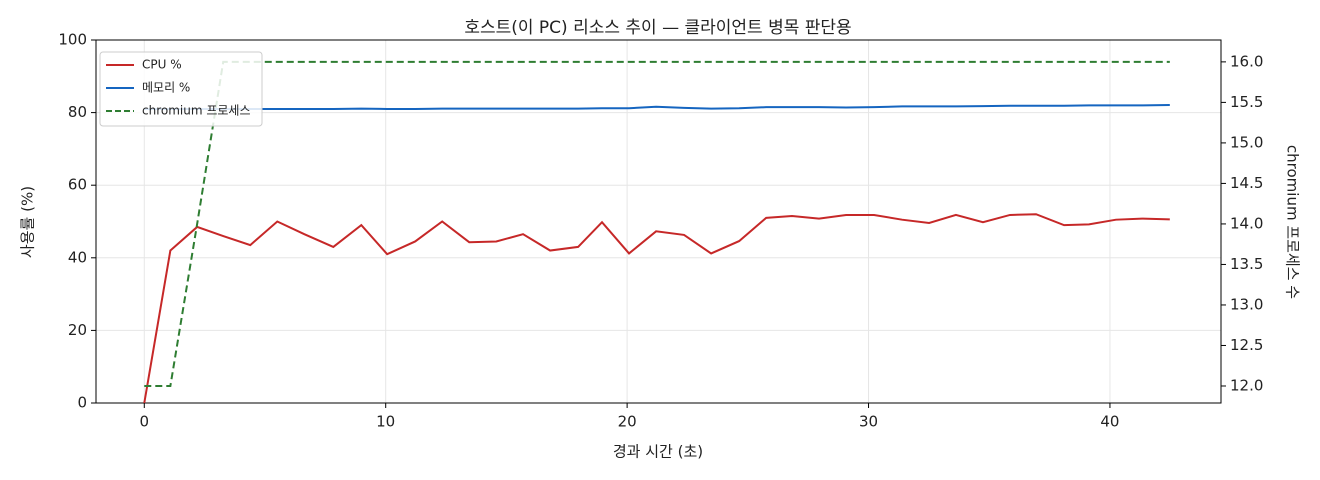 The height and width of the screenshot is (480, 1320). I want to click on series-line, so click(657, 106).